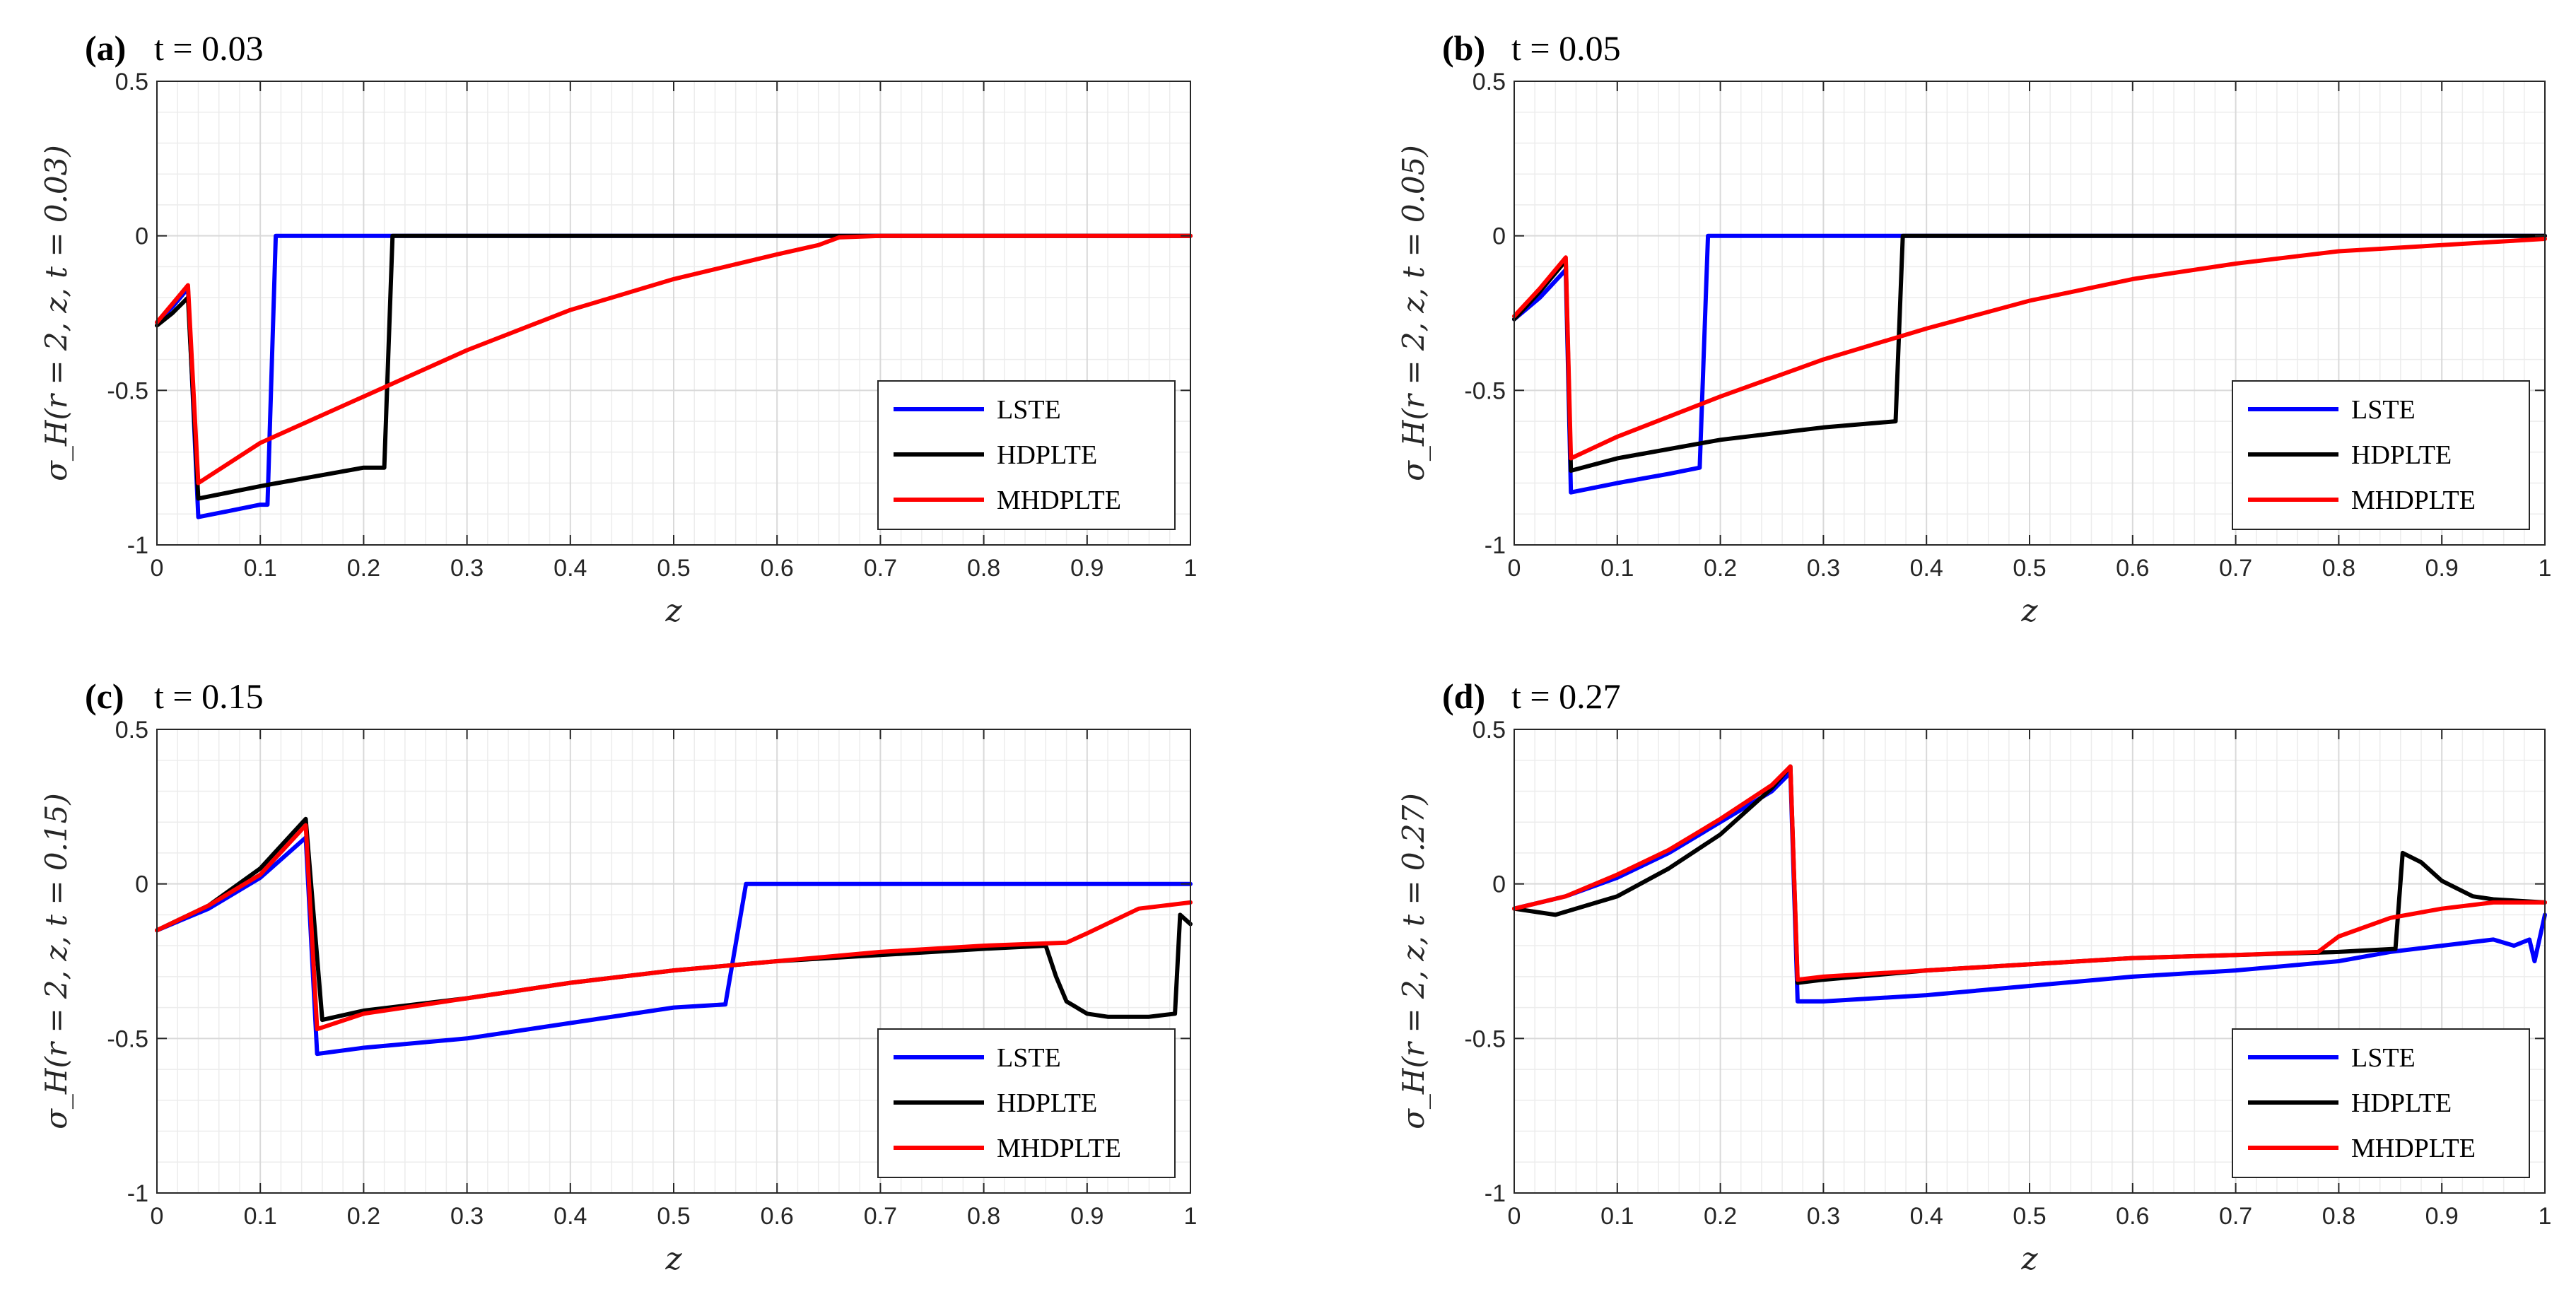 The height and width of the screenshot is (1299, 2576). What do you see at coordinates (209, 48) in the screenshot?
I see `panel-title: t = 0.03` at bounding box center [209, 48].